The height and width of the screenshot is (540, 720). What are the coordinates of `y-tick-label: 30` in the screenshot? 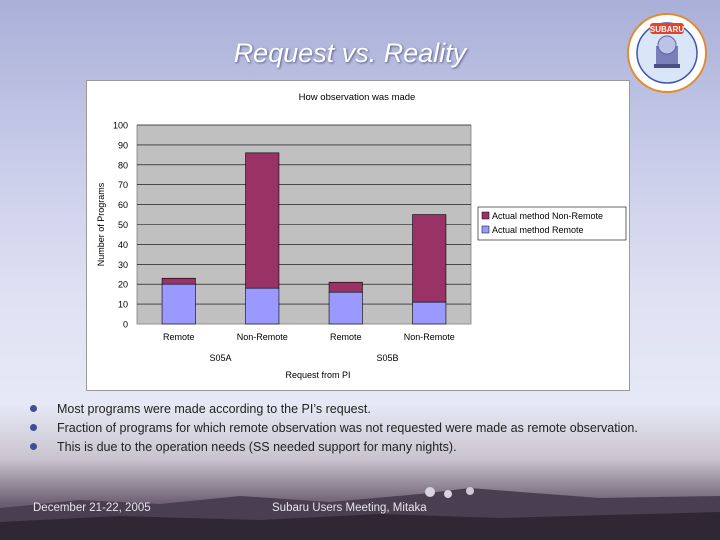 It's located at (123, 265).